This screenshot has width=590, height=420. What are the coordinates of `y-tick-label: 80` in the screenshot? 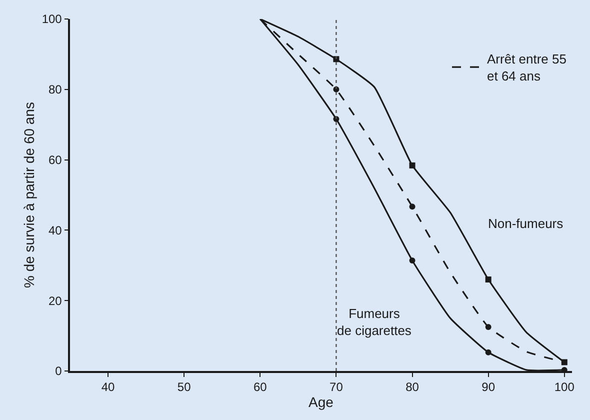 It's located at (55, 89).